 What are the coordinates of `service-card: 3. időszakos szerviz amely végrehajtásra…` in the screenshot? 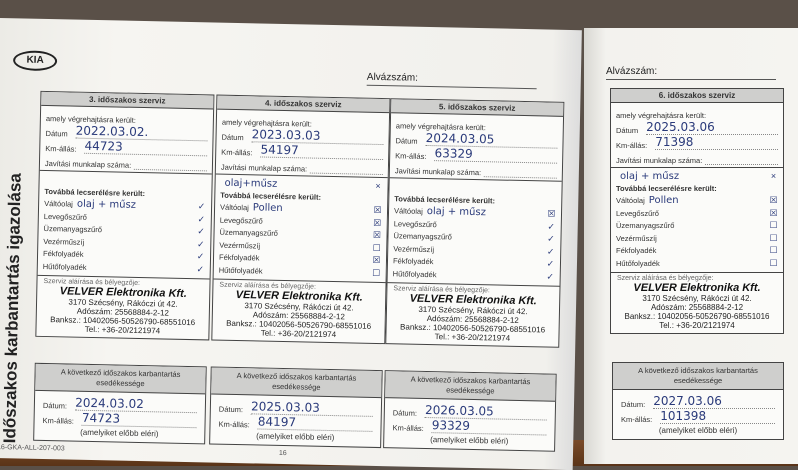 It's located at (124, 215).